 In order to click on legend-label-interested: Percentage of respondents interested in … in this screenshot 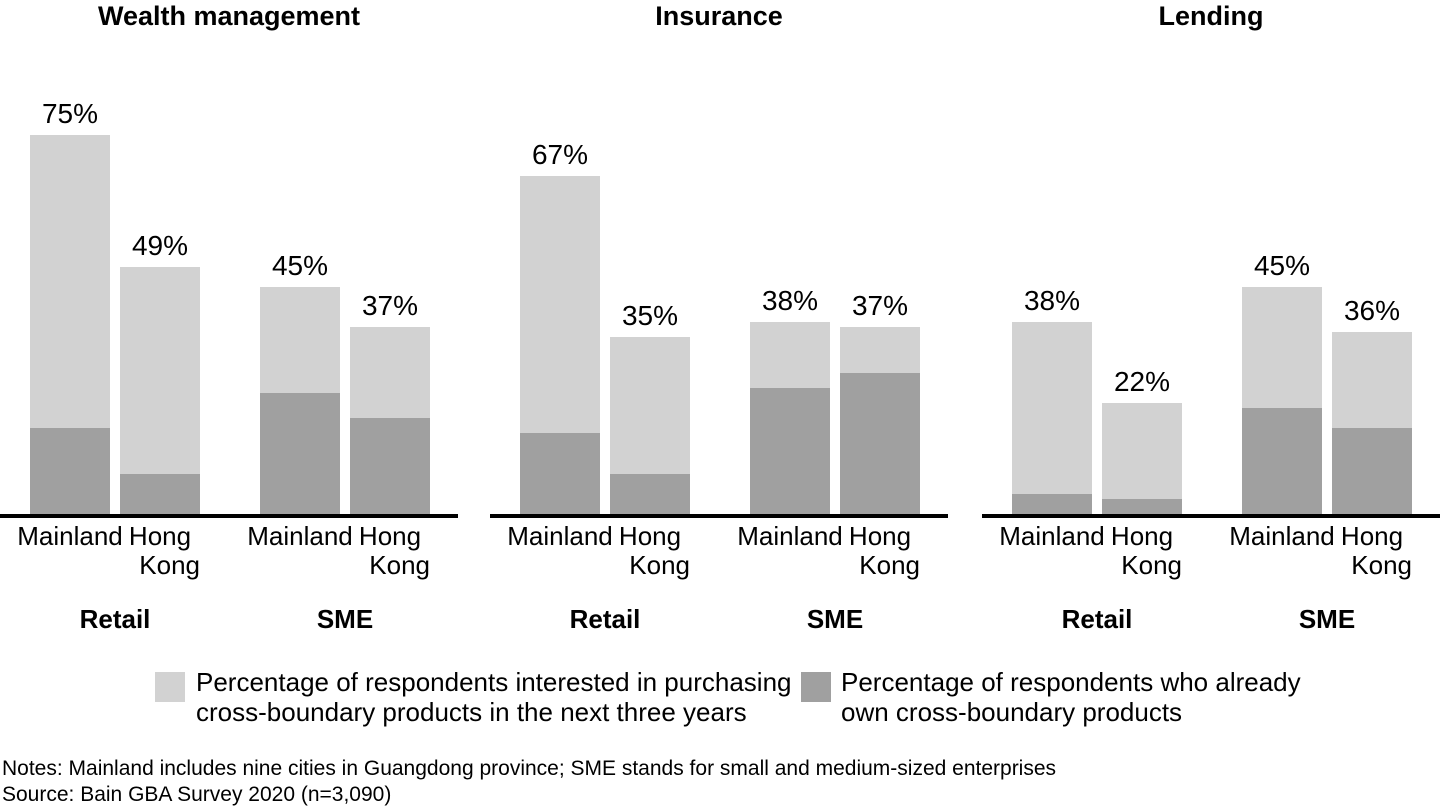, I will do `click(494, 697)`.